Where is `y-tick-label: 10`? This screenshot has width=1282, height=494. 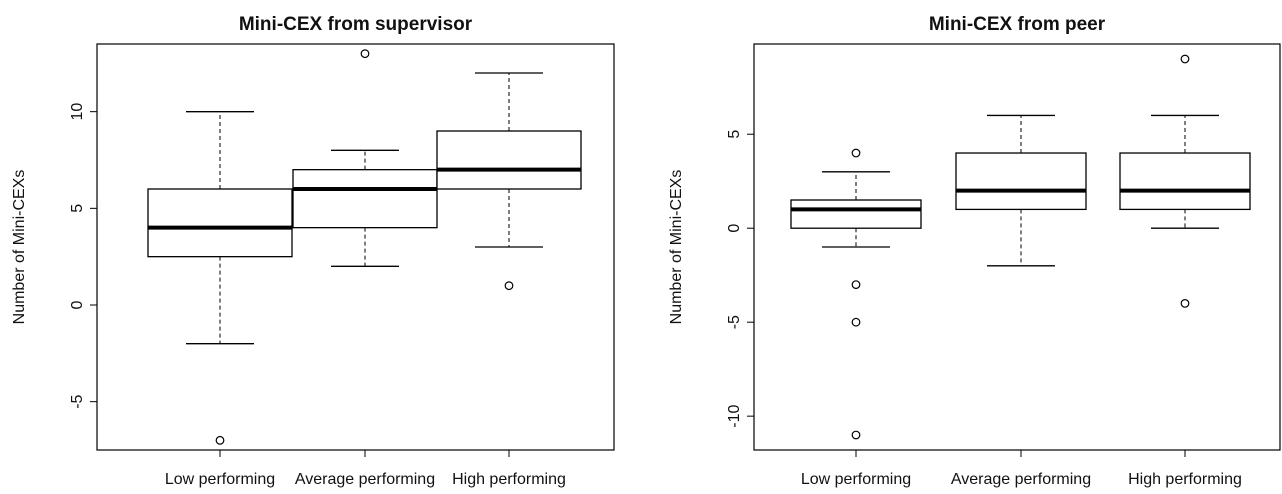 y-tick-label: 10 is located at coordinates (77, 112).